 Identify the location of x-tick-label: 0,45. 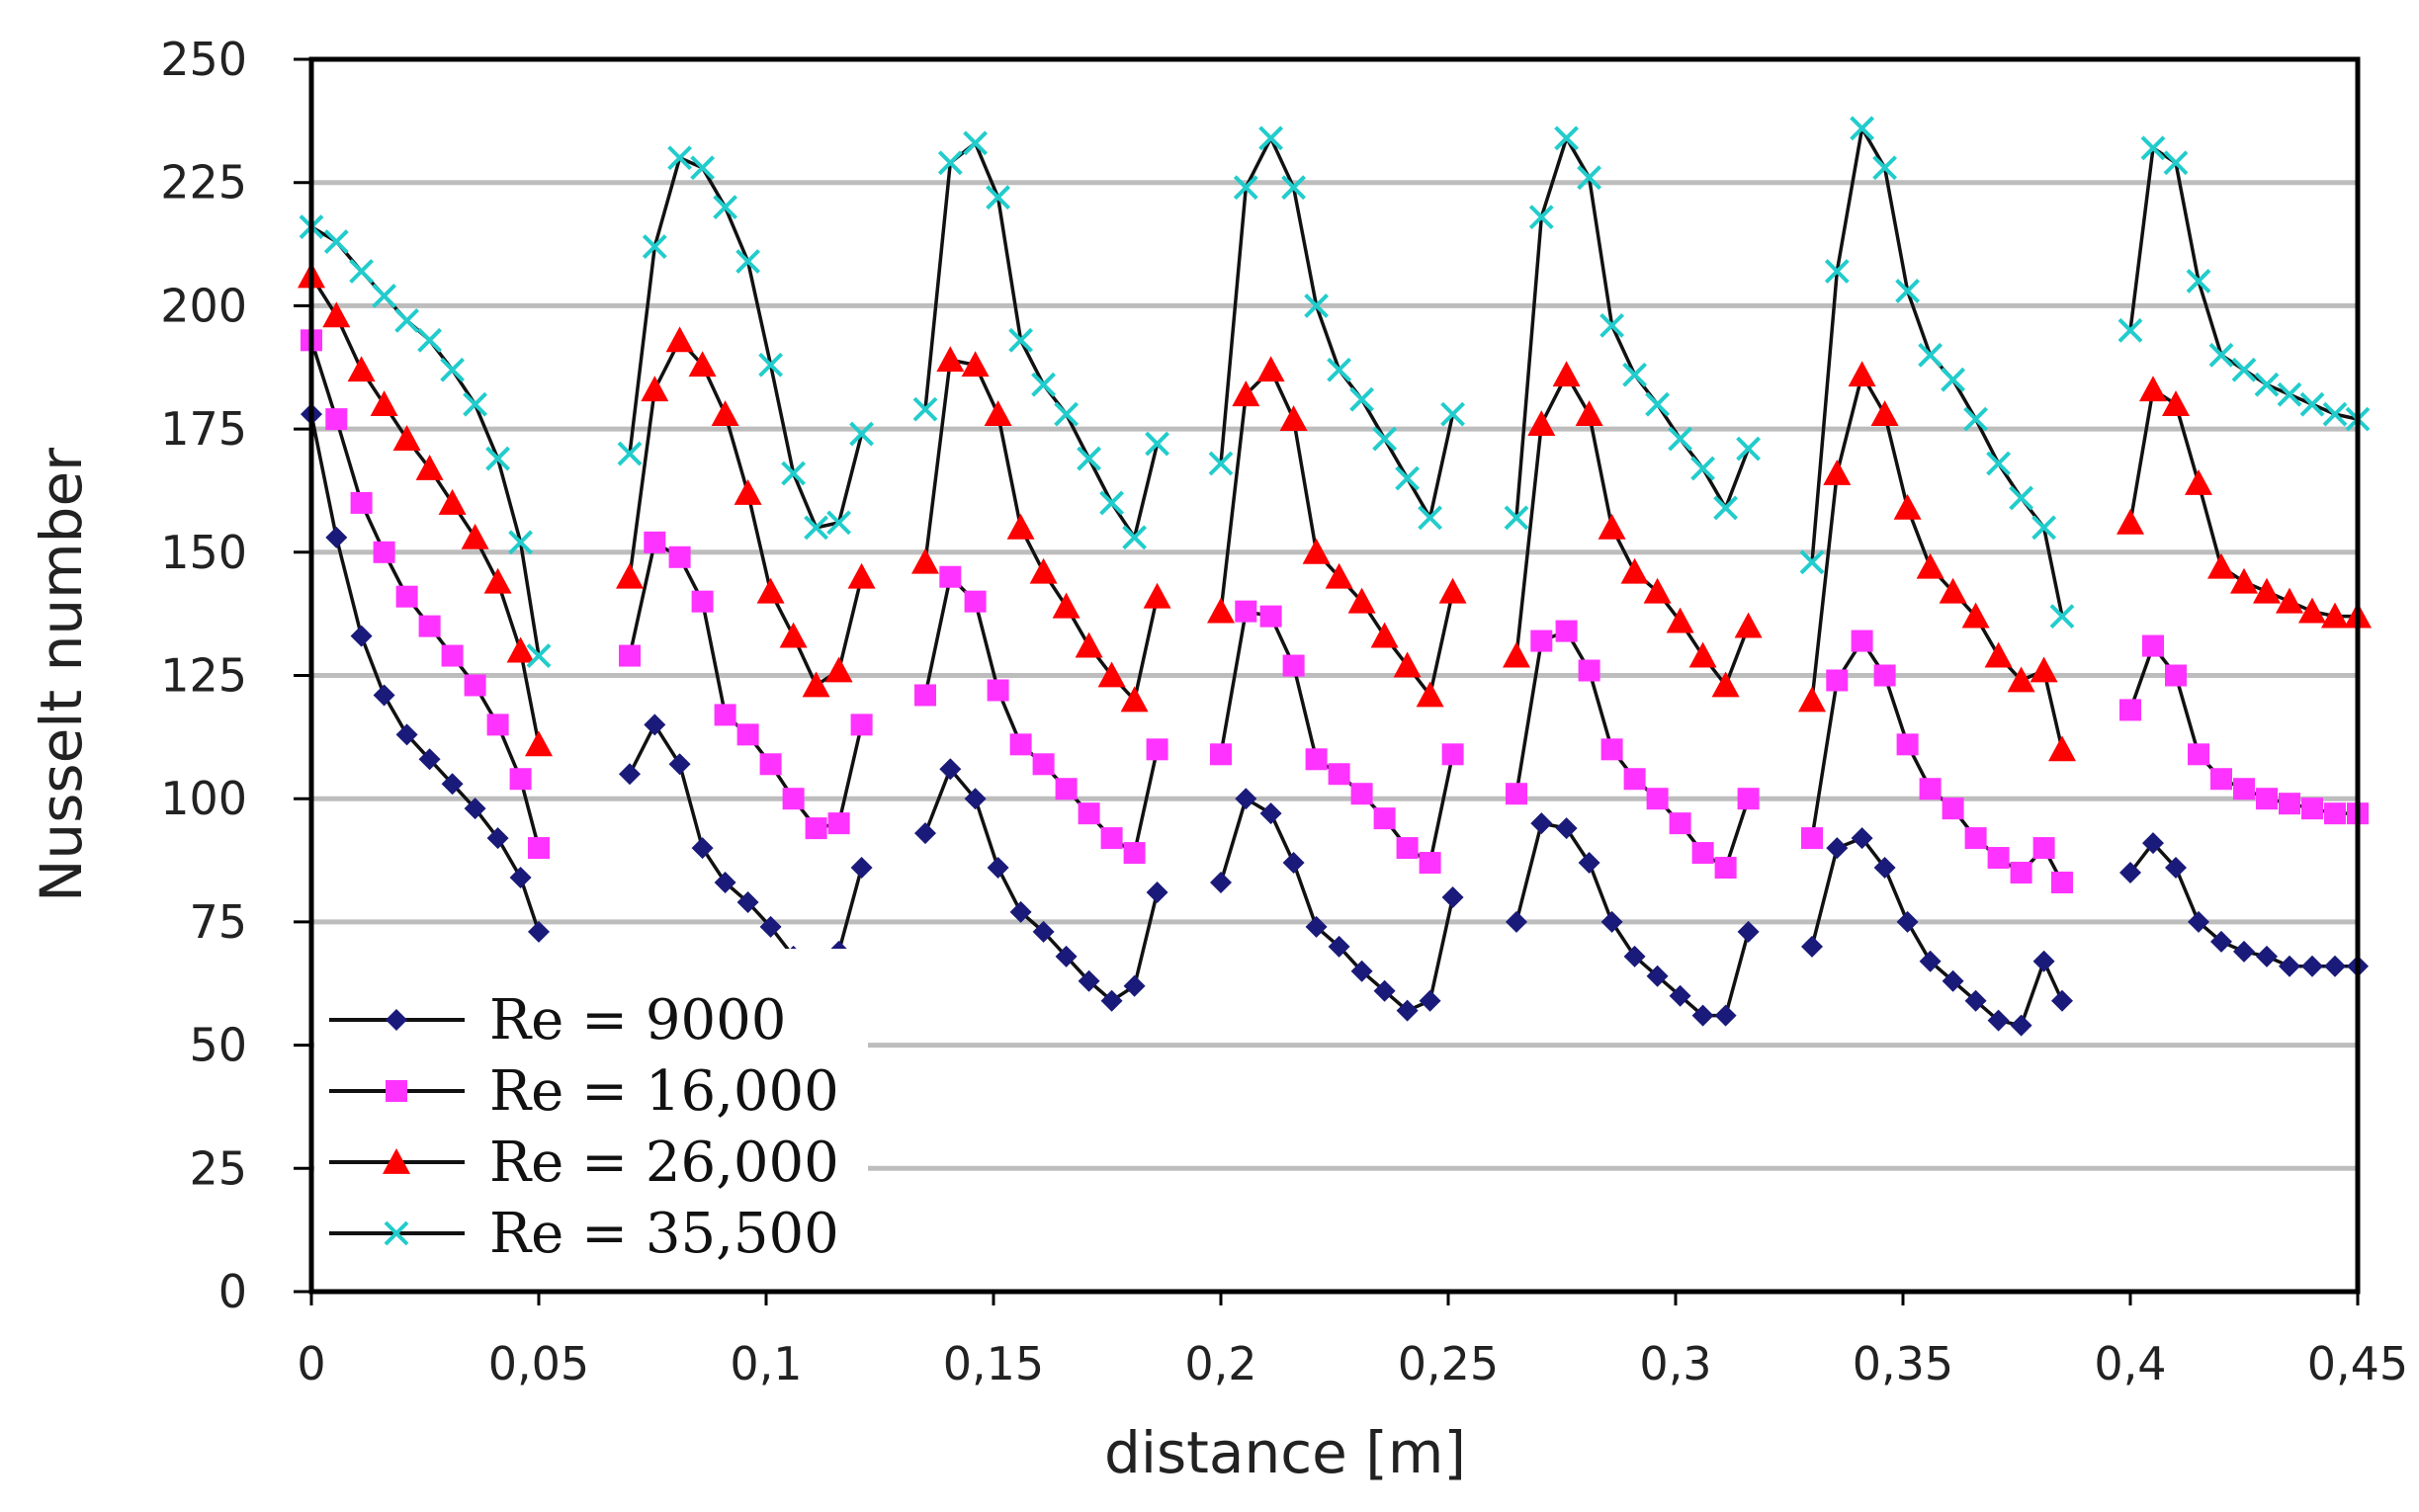
(2357, 1363).